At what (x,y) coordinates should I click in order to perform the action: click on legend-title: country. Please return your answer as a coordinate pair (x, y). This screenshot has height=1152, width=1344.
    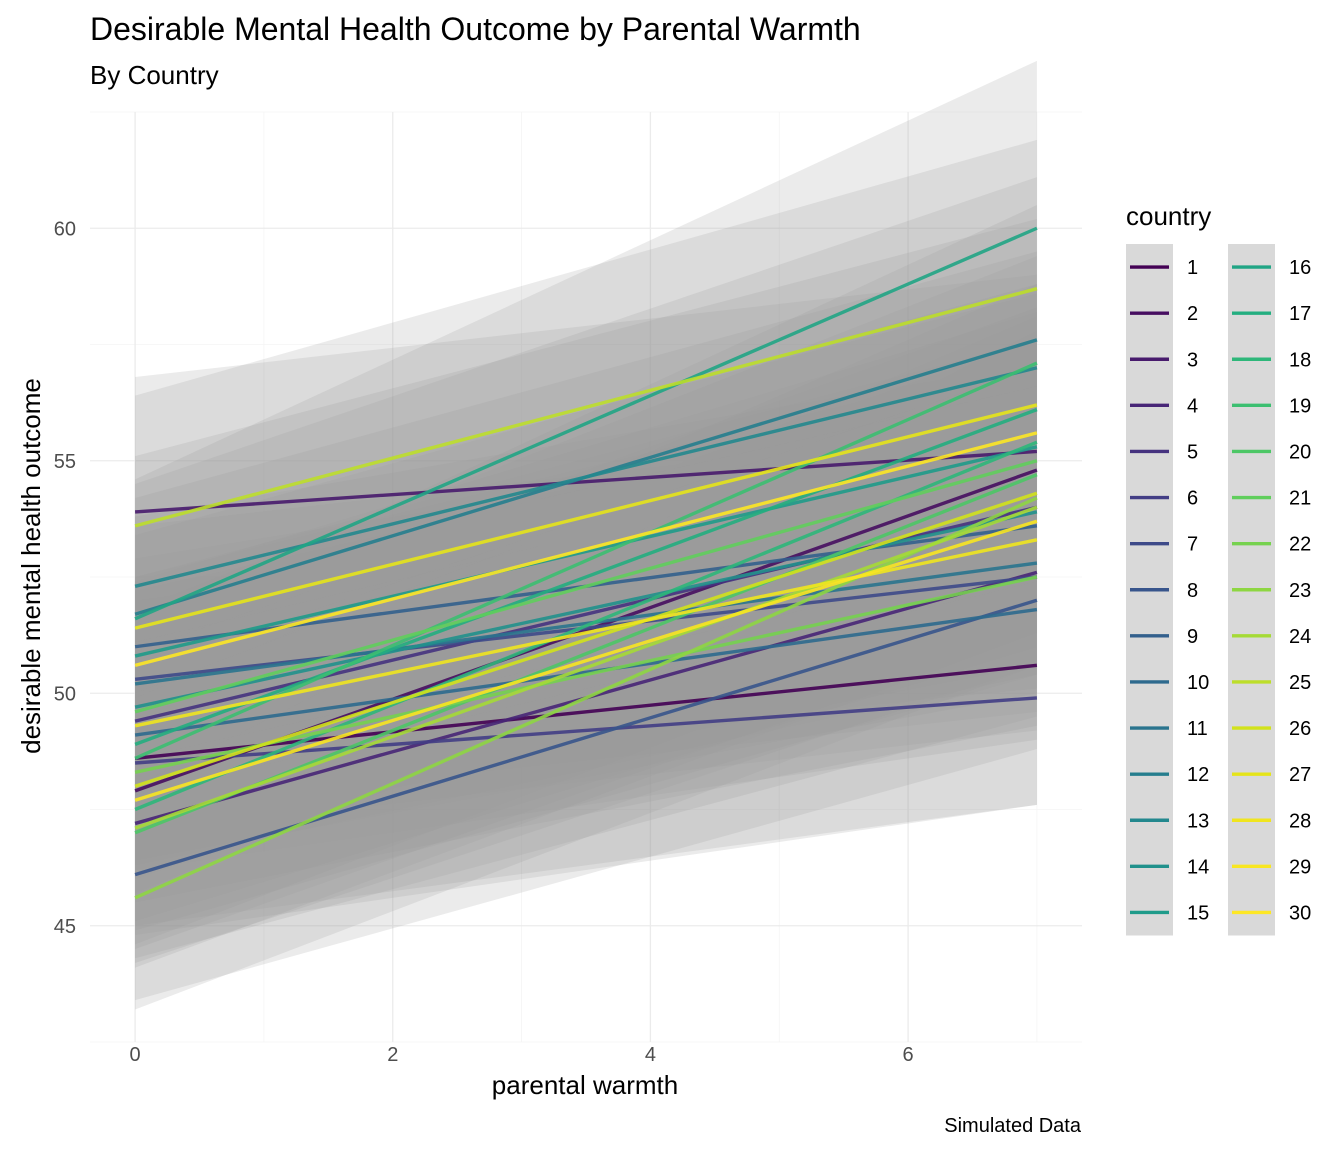
    Looking at the image, I should click on (1168, 216).